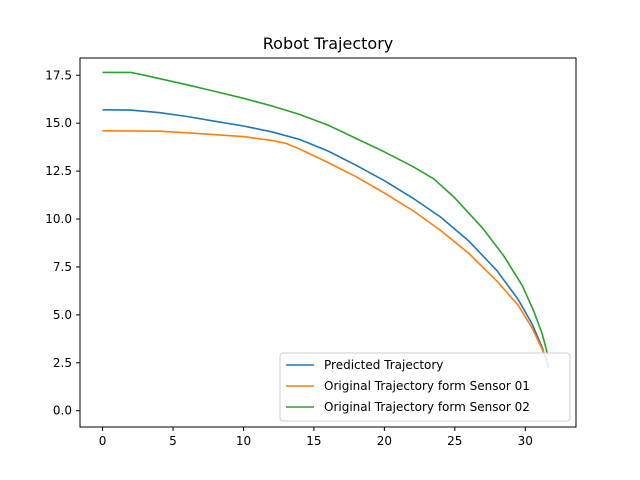 This screenshot has height=480, width=640. I want to click on y-tick-label: 0.0, so click(62, 411).